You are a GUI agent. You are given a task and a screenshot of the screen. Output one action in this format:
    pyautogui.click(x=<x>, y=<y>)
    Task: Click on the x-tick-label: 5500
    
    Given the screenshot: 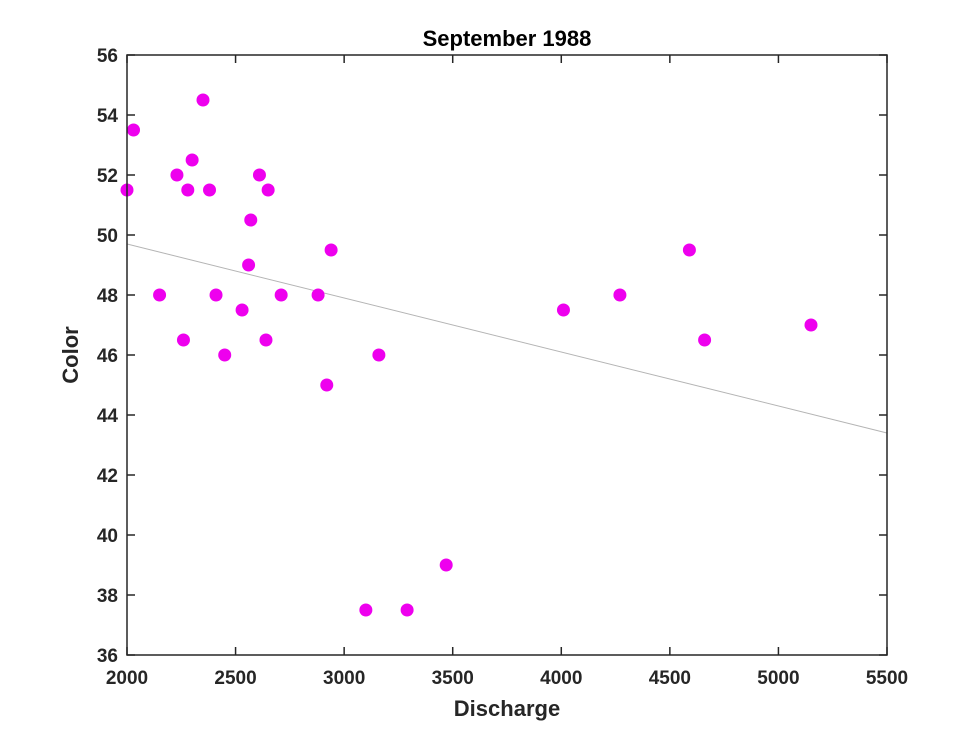 What is the action you would take?
    pyautogui.click(x=887, y=678)
    